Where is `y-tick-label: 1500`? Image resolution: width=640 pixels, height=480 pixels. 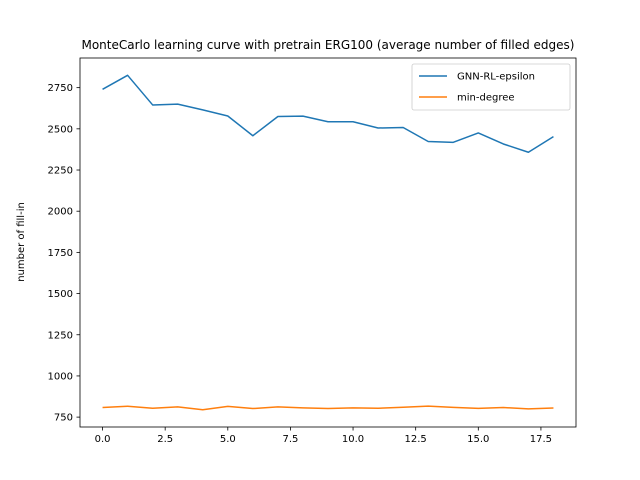 y-tick-label: 1500 is located at coordinates (60, 294).